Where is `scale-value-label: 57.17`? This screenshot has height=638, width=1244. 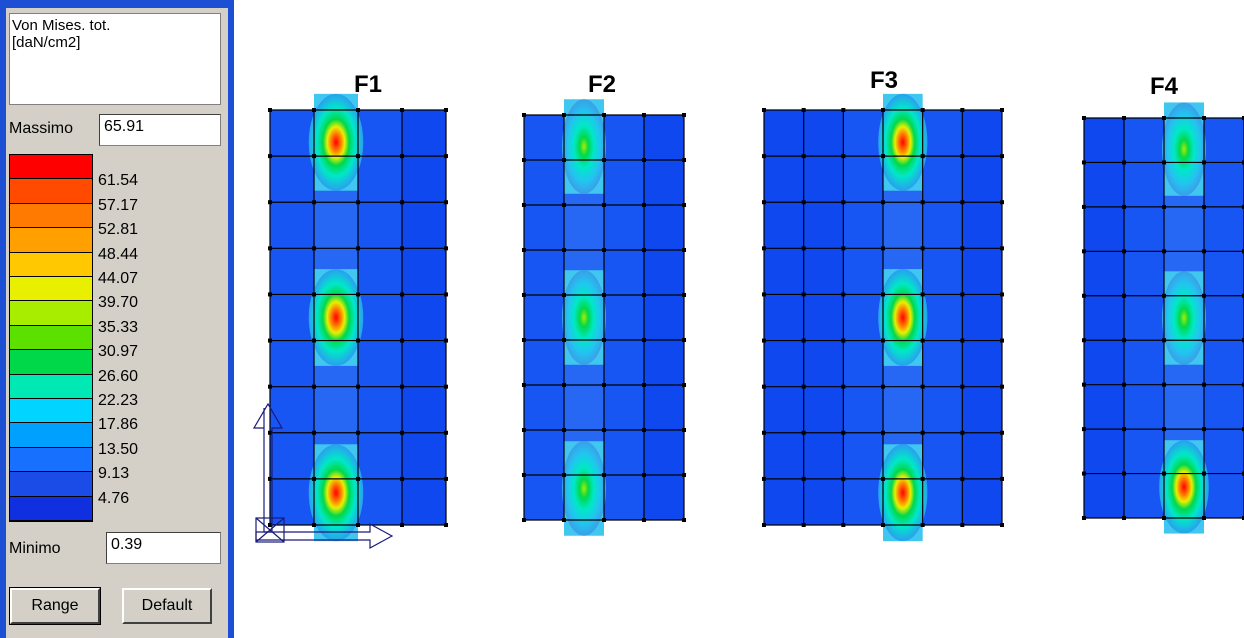 scale-value-label: 57.17 is located at coordinates (118, 205).